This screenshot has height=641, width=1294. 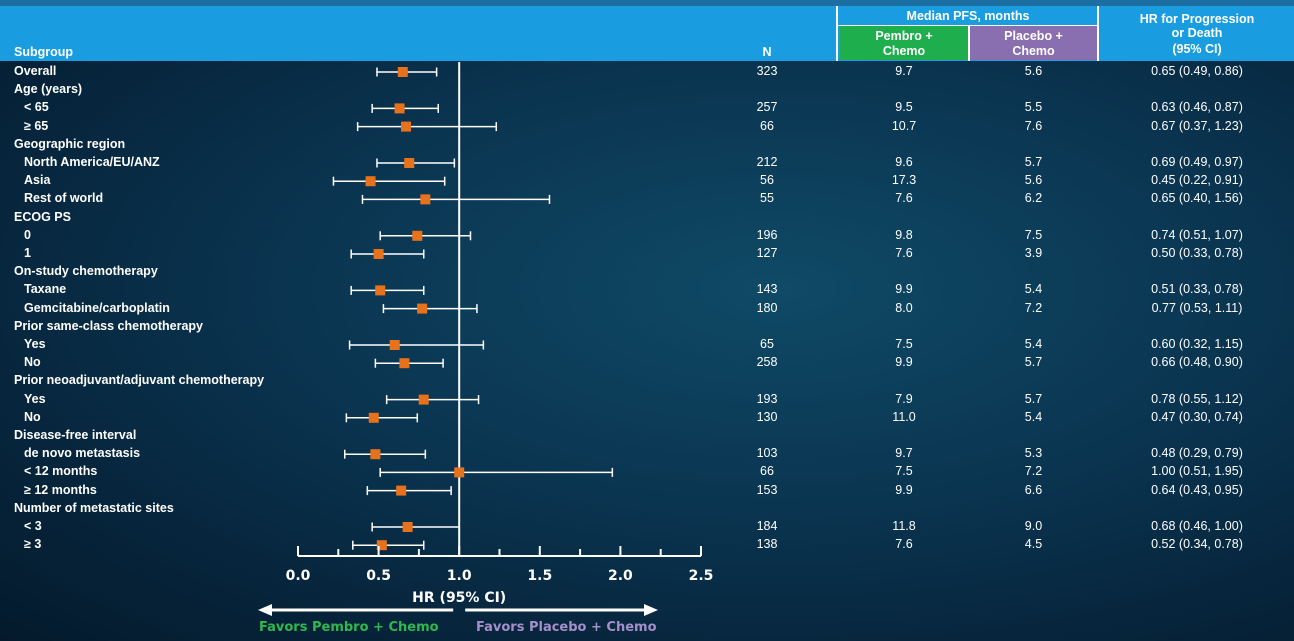 What do you see at coordinates (701, 576) in the screenshot?
I see `x-tick-label: 2.5` at bounding box center [701, 576].